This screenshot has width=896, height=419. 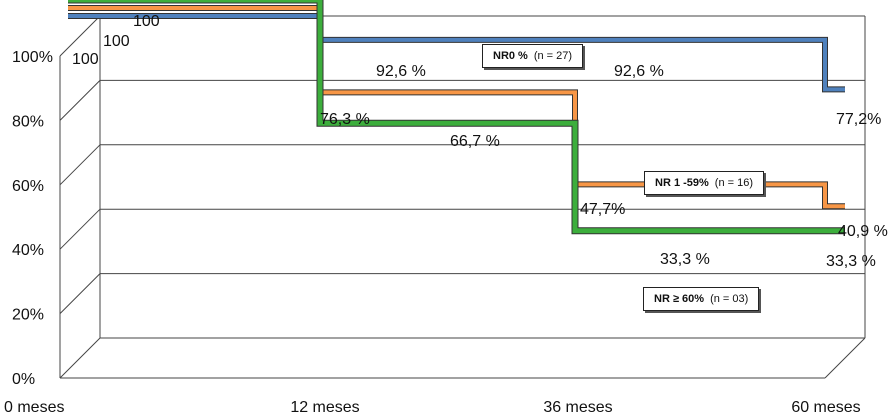 What do you see at coordinates (28, 315) in the screenshot?
I see `y-tick-label: 20%` at bounding box center [28, 315].